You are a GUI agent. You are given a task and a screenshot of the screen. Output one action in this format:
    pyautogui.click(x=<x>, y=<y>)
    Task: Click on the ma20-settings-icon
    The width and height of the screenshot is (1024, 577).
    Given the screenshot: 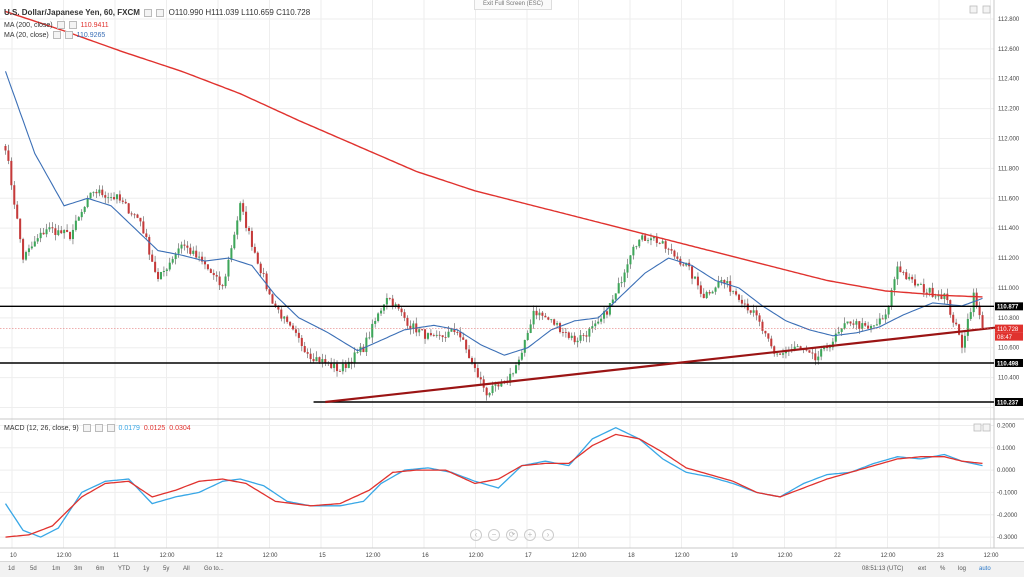 What is the action you would take?
    pyautogui.click(x=68, y=35)
    